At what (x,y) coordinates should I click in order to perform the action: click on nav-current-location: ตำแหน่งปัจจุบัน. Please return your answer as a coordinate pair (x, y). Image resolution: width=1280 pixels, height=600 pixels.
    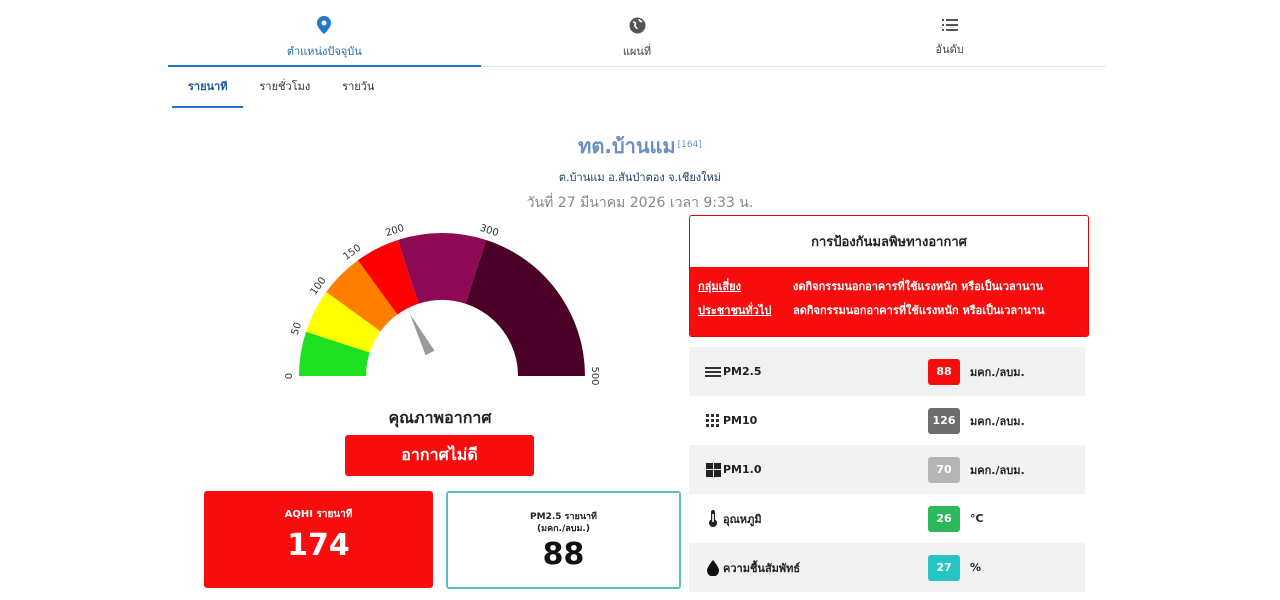
    Looking at the image, I should click on (324, 33).